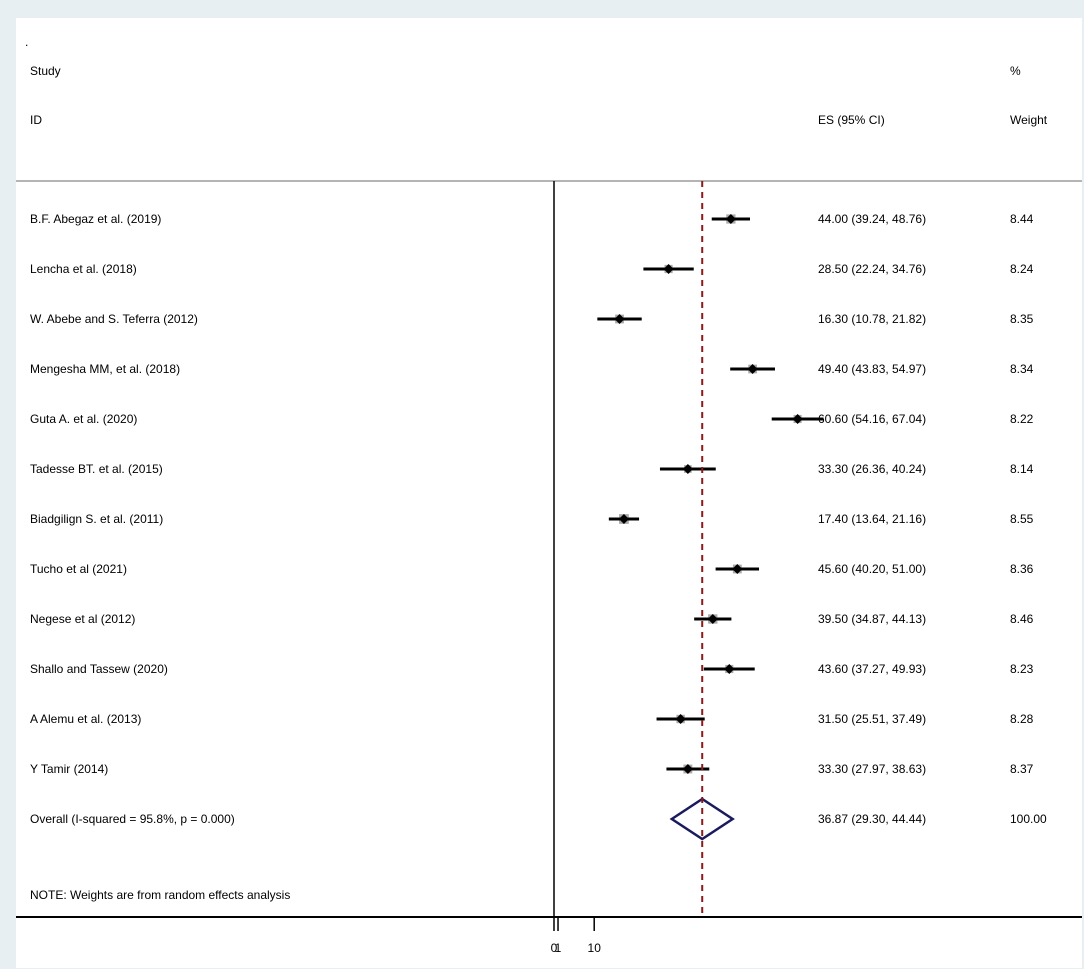 This screenshot has width=1084, height=969. Describe the element at coordinates (702, 819) in the screenshot. I see `overall-diamond` at that location.